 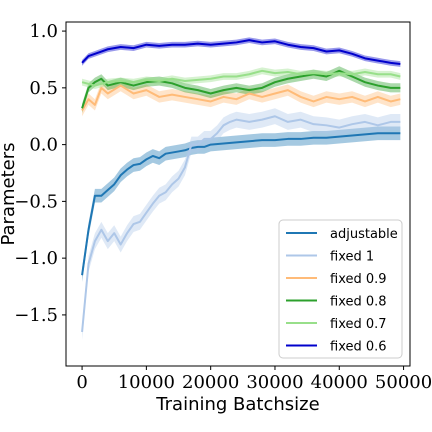 I want to click on x-tick-label: 50000, so click(x=403, y=382).